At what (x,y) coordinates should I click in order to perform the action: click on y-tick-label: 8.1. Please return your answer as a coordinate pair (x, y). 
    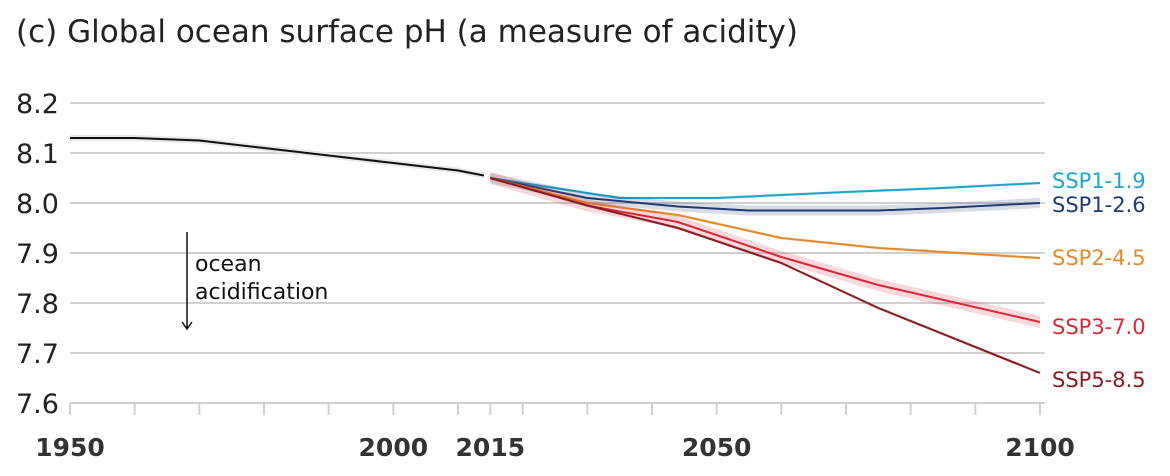
    Looking at the image, I should click on (37, 154).